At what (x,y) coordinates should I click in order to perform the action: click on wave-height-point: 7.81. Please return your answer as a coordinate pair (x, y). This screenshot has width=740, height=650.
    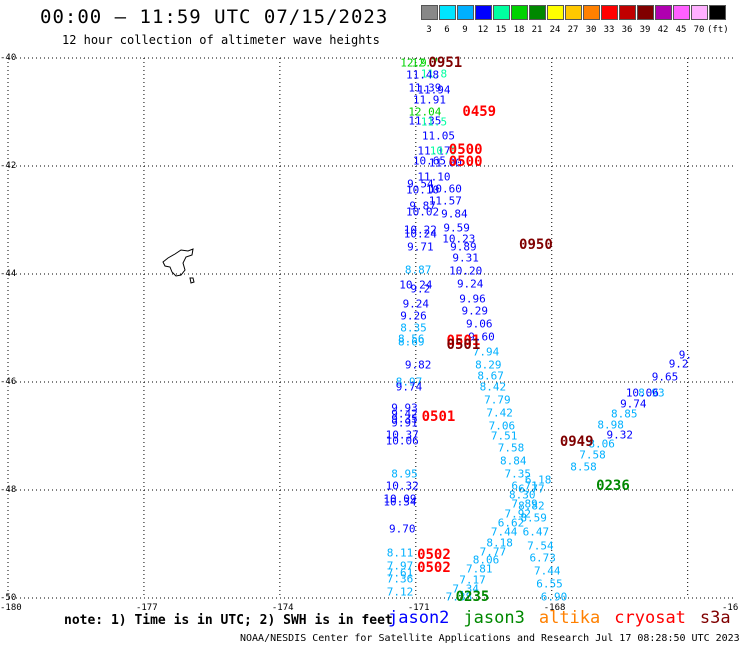
    Looking at the image, I should click on (479, 569).